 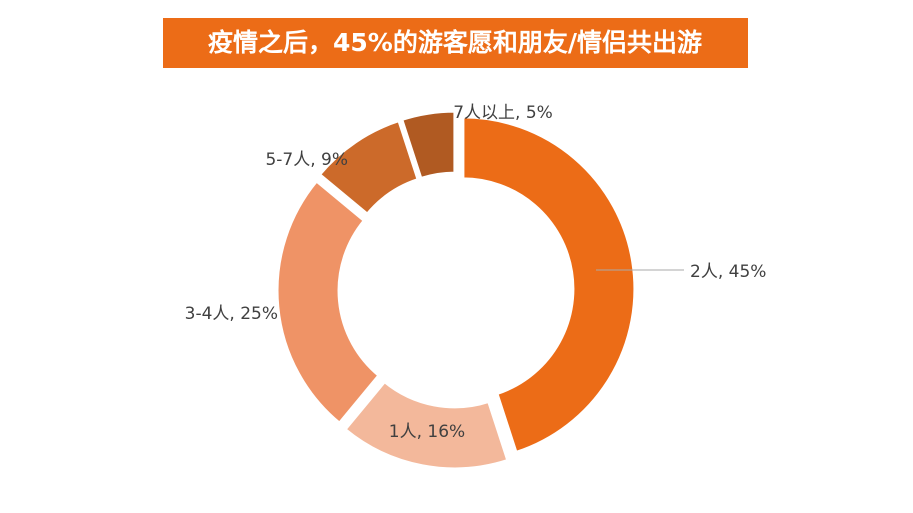 I want to click on chart-title: 疫情之后，45%的游客愿和朋友/情侣共出游, so click(x=455, y=42).